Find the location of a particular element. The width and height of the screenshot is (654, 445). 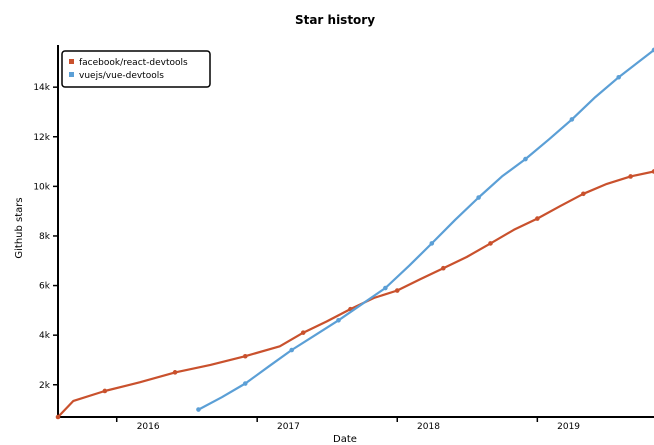

legend-swatch-vue-devtools is located at coordinates (71, 74).